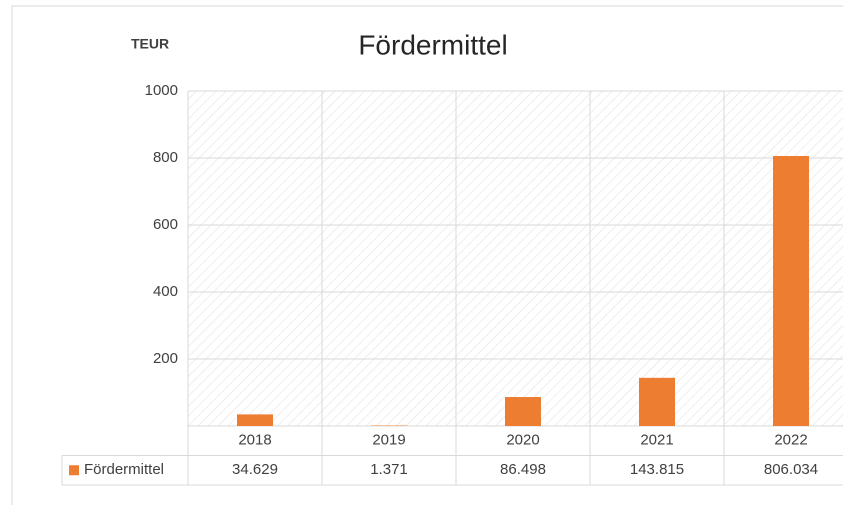 This screenshot has height=505, width=843. Describe the element at coordinates (432, 44) in the screenshot. I see `chart-title: Fördermittel` at that location.